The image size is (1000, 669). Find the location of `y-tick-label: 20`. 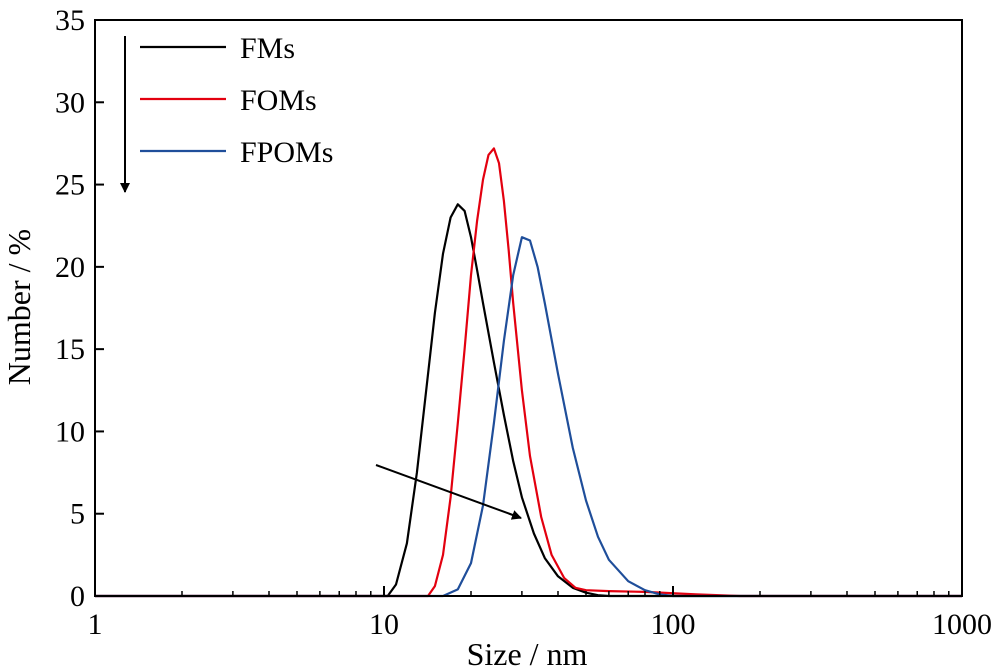

y-tick-label: 20 is located at coordinates (70, 267).